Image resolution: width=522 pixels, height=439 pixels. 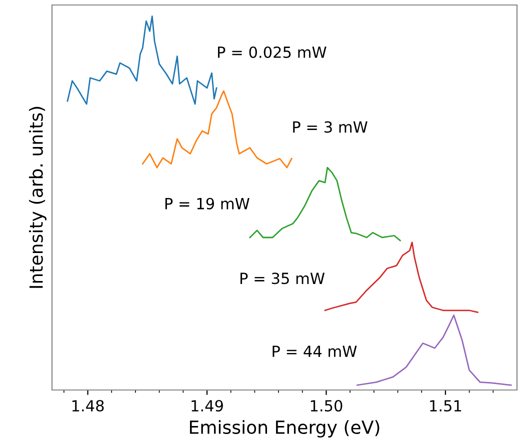 I want to click on series-label: P = 0.025 mW, so click(x=272, y=52).